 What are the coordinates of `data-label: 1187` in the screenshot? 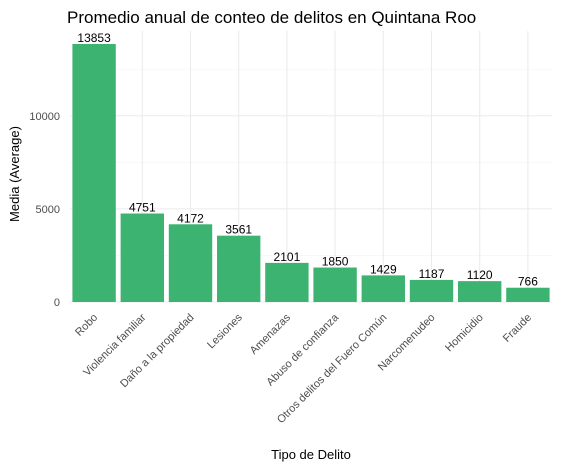 It's located at (432, 274).